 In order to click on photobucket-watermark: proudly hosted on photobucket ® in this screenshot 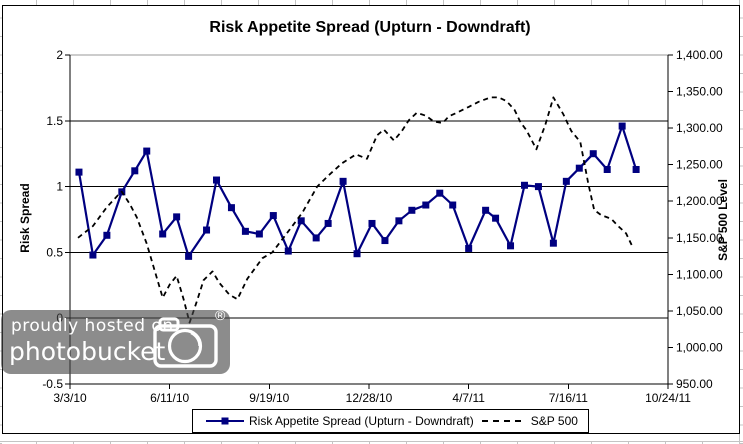, I will do `click(115, 340)`.